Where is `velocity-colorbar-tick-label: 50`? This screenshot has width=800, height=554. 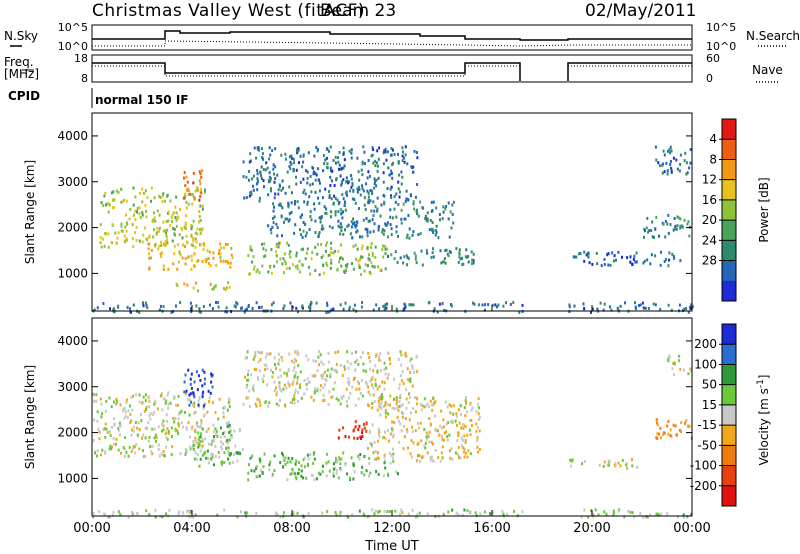 velocity-colorbar-tick-label: 50 is located at coordinates (709, 385).